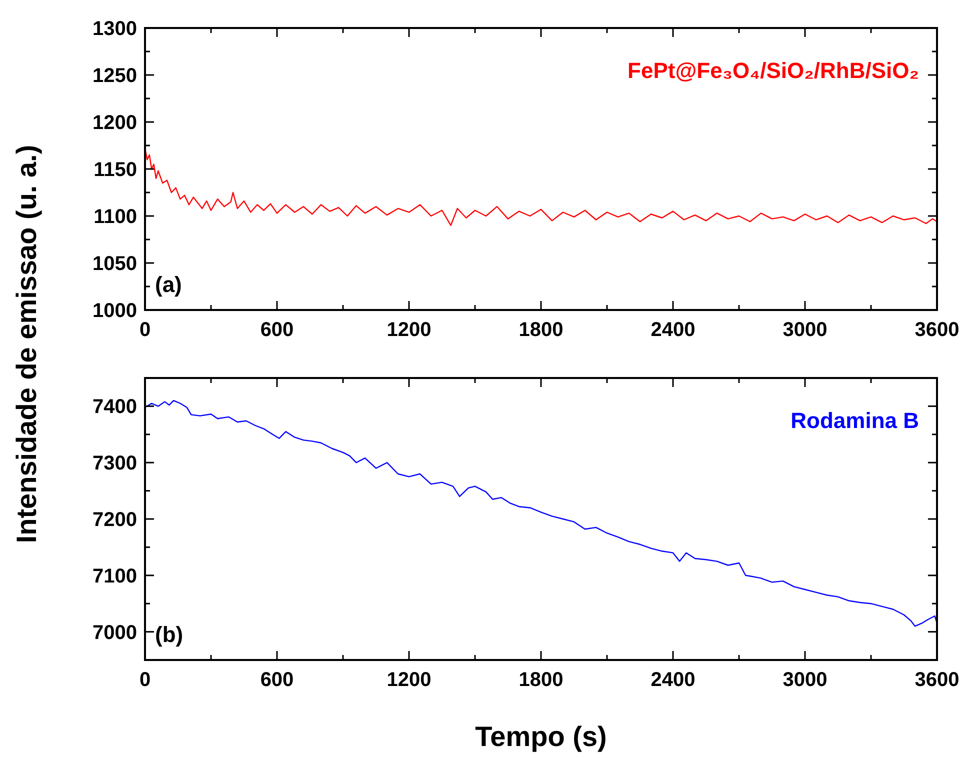  What do you see at coordinates (169, 634) in the screenshot?
I see `annotation: (b)` at bounding box center [169, 634].